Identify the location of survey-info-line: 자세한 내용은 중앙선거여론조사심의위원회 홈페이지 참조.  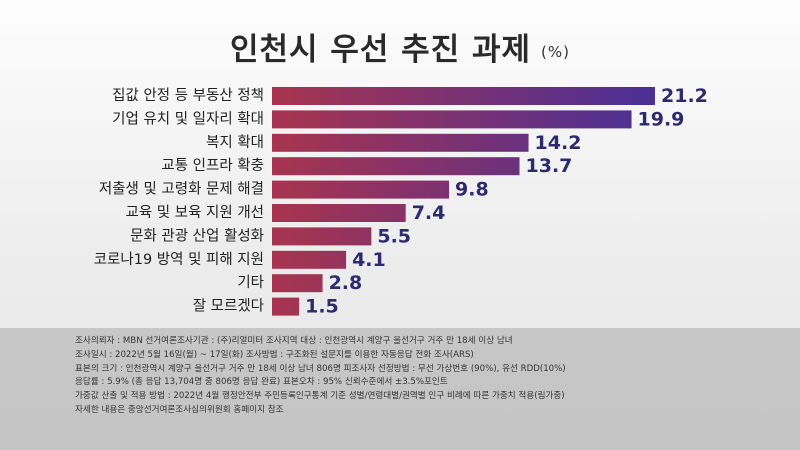
(179, 410).